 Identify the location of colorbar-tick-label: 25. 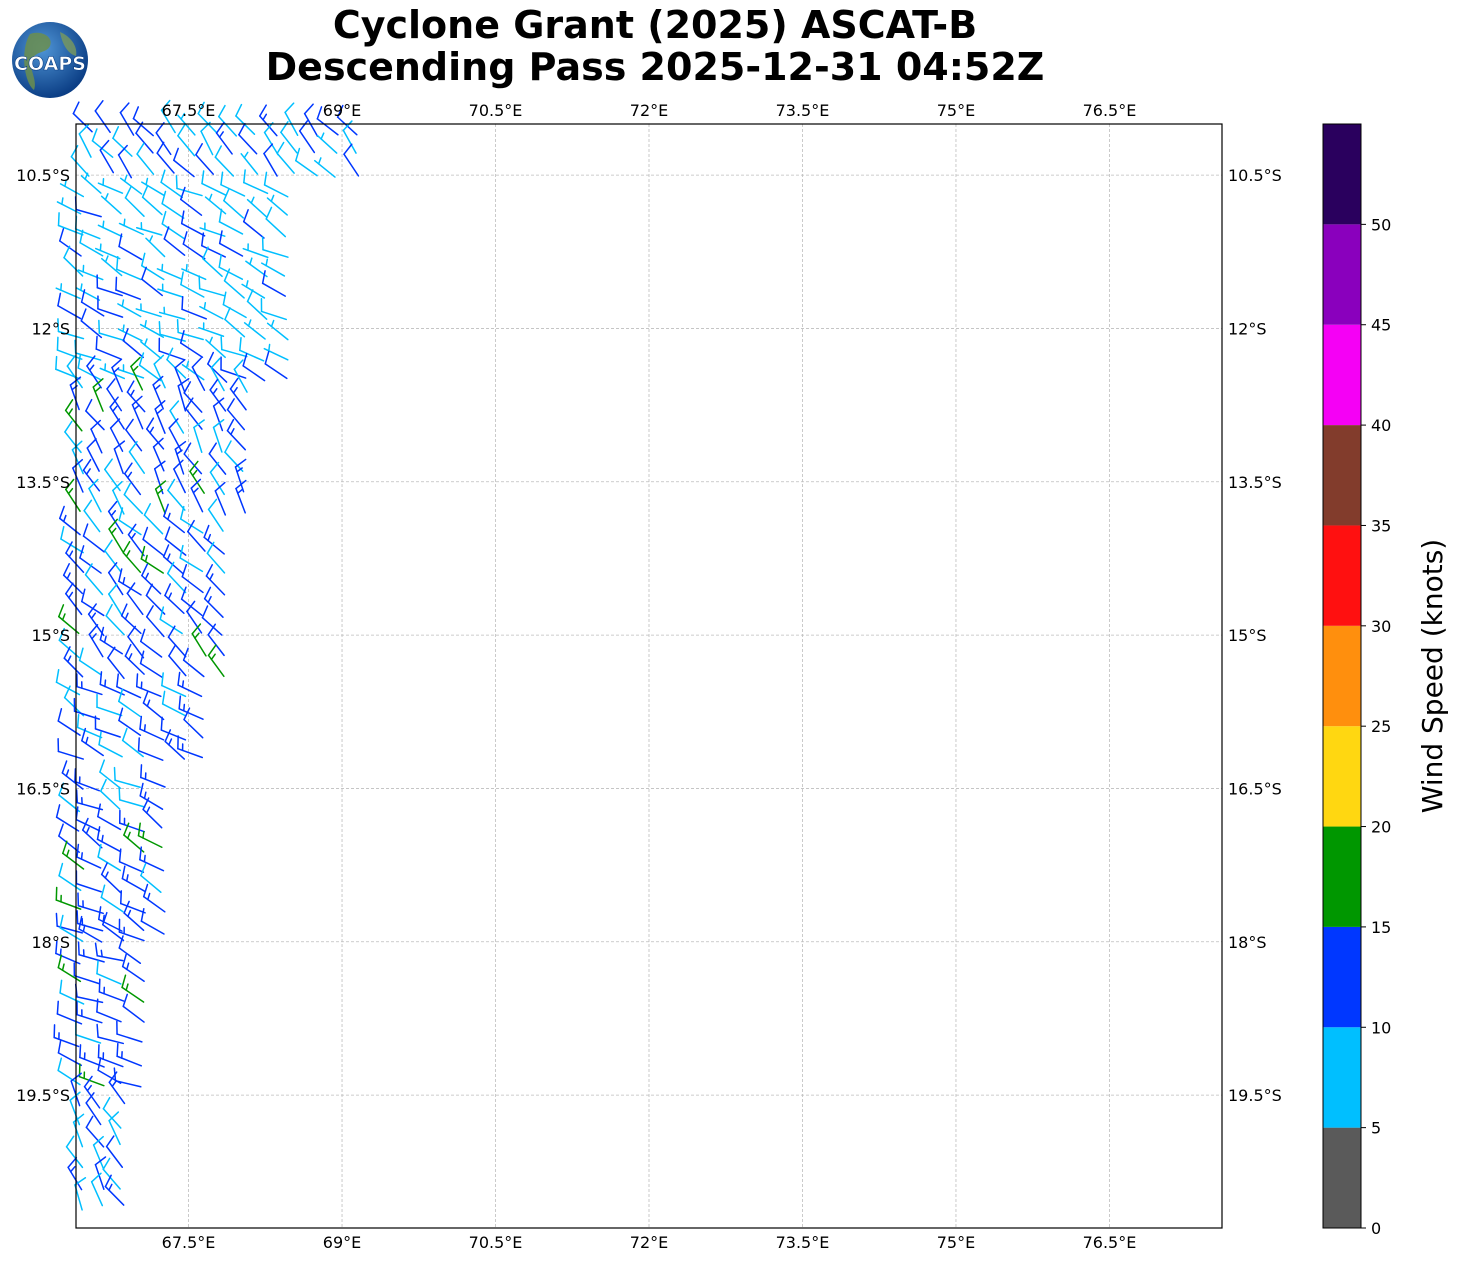
(1381, 726).